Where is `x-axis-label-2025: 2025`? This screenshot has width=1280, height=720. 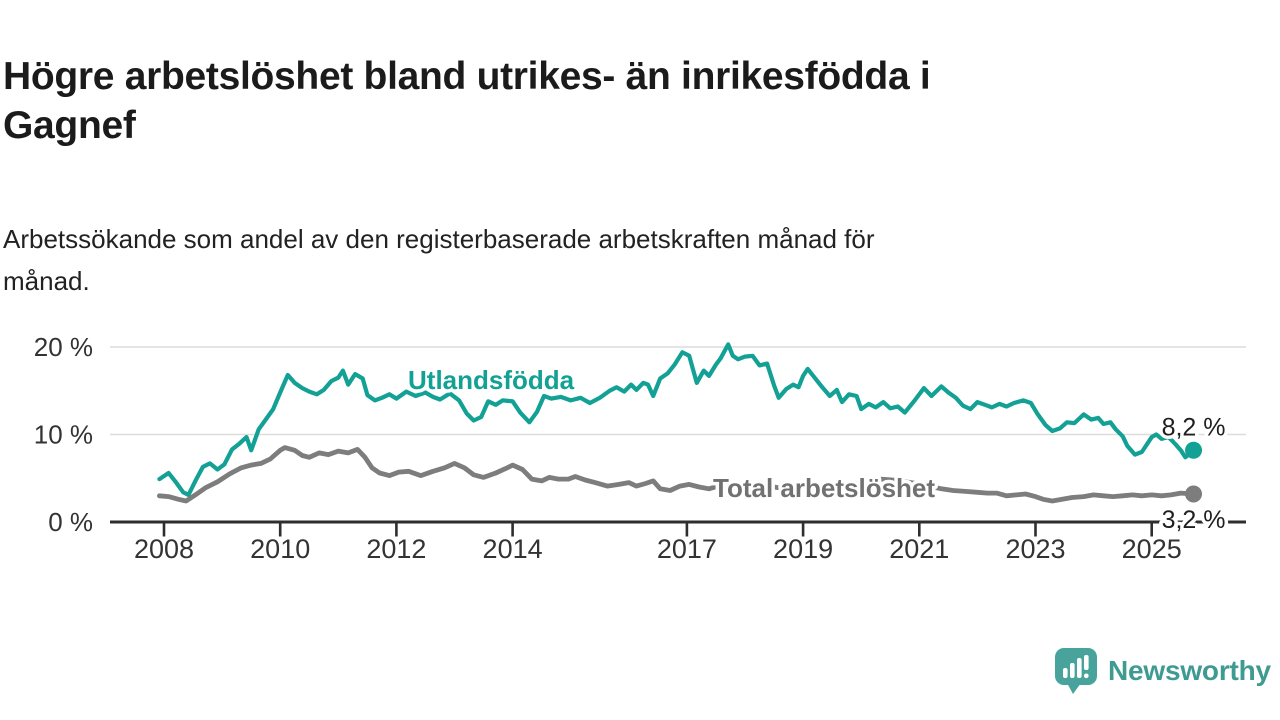 x-axis-label-2025: 2025 is located at coordinates (1152, 549).